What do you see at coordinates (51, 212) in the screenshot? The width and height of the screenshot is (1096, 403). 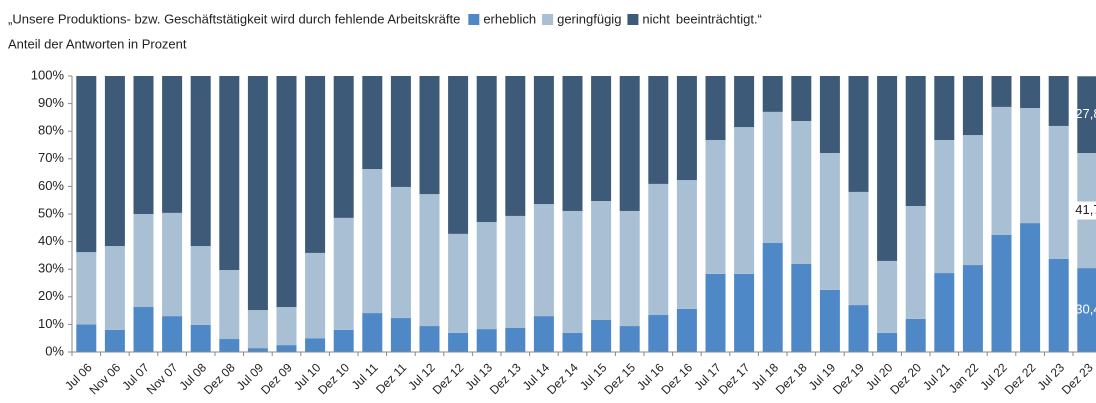 I see `y-tick-label: 50%` at bounding box center [51, 212].